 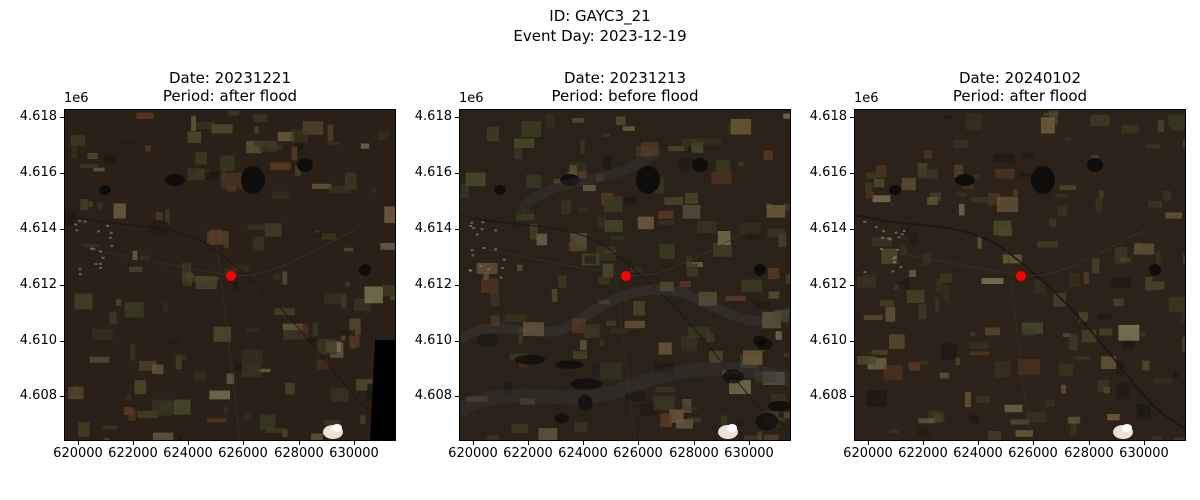 I want to click on panel-date-title: Date: 20231213, so click(x=625, y=78).